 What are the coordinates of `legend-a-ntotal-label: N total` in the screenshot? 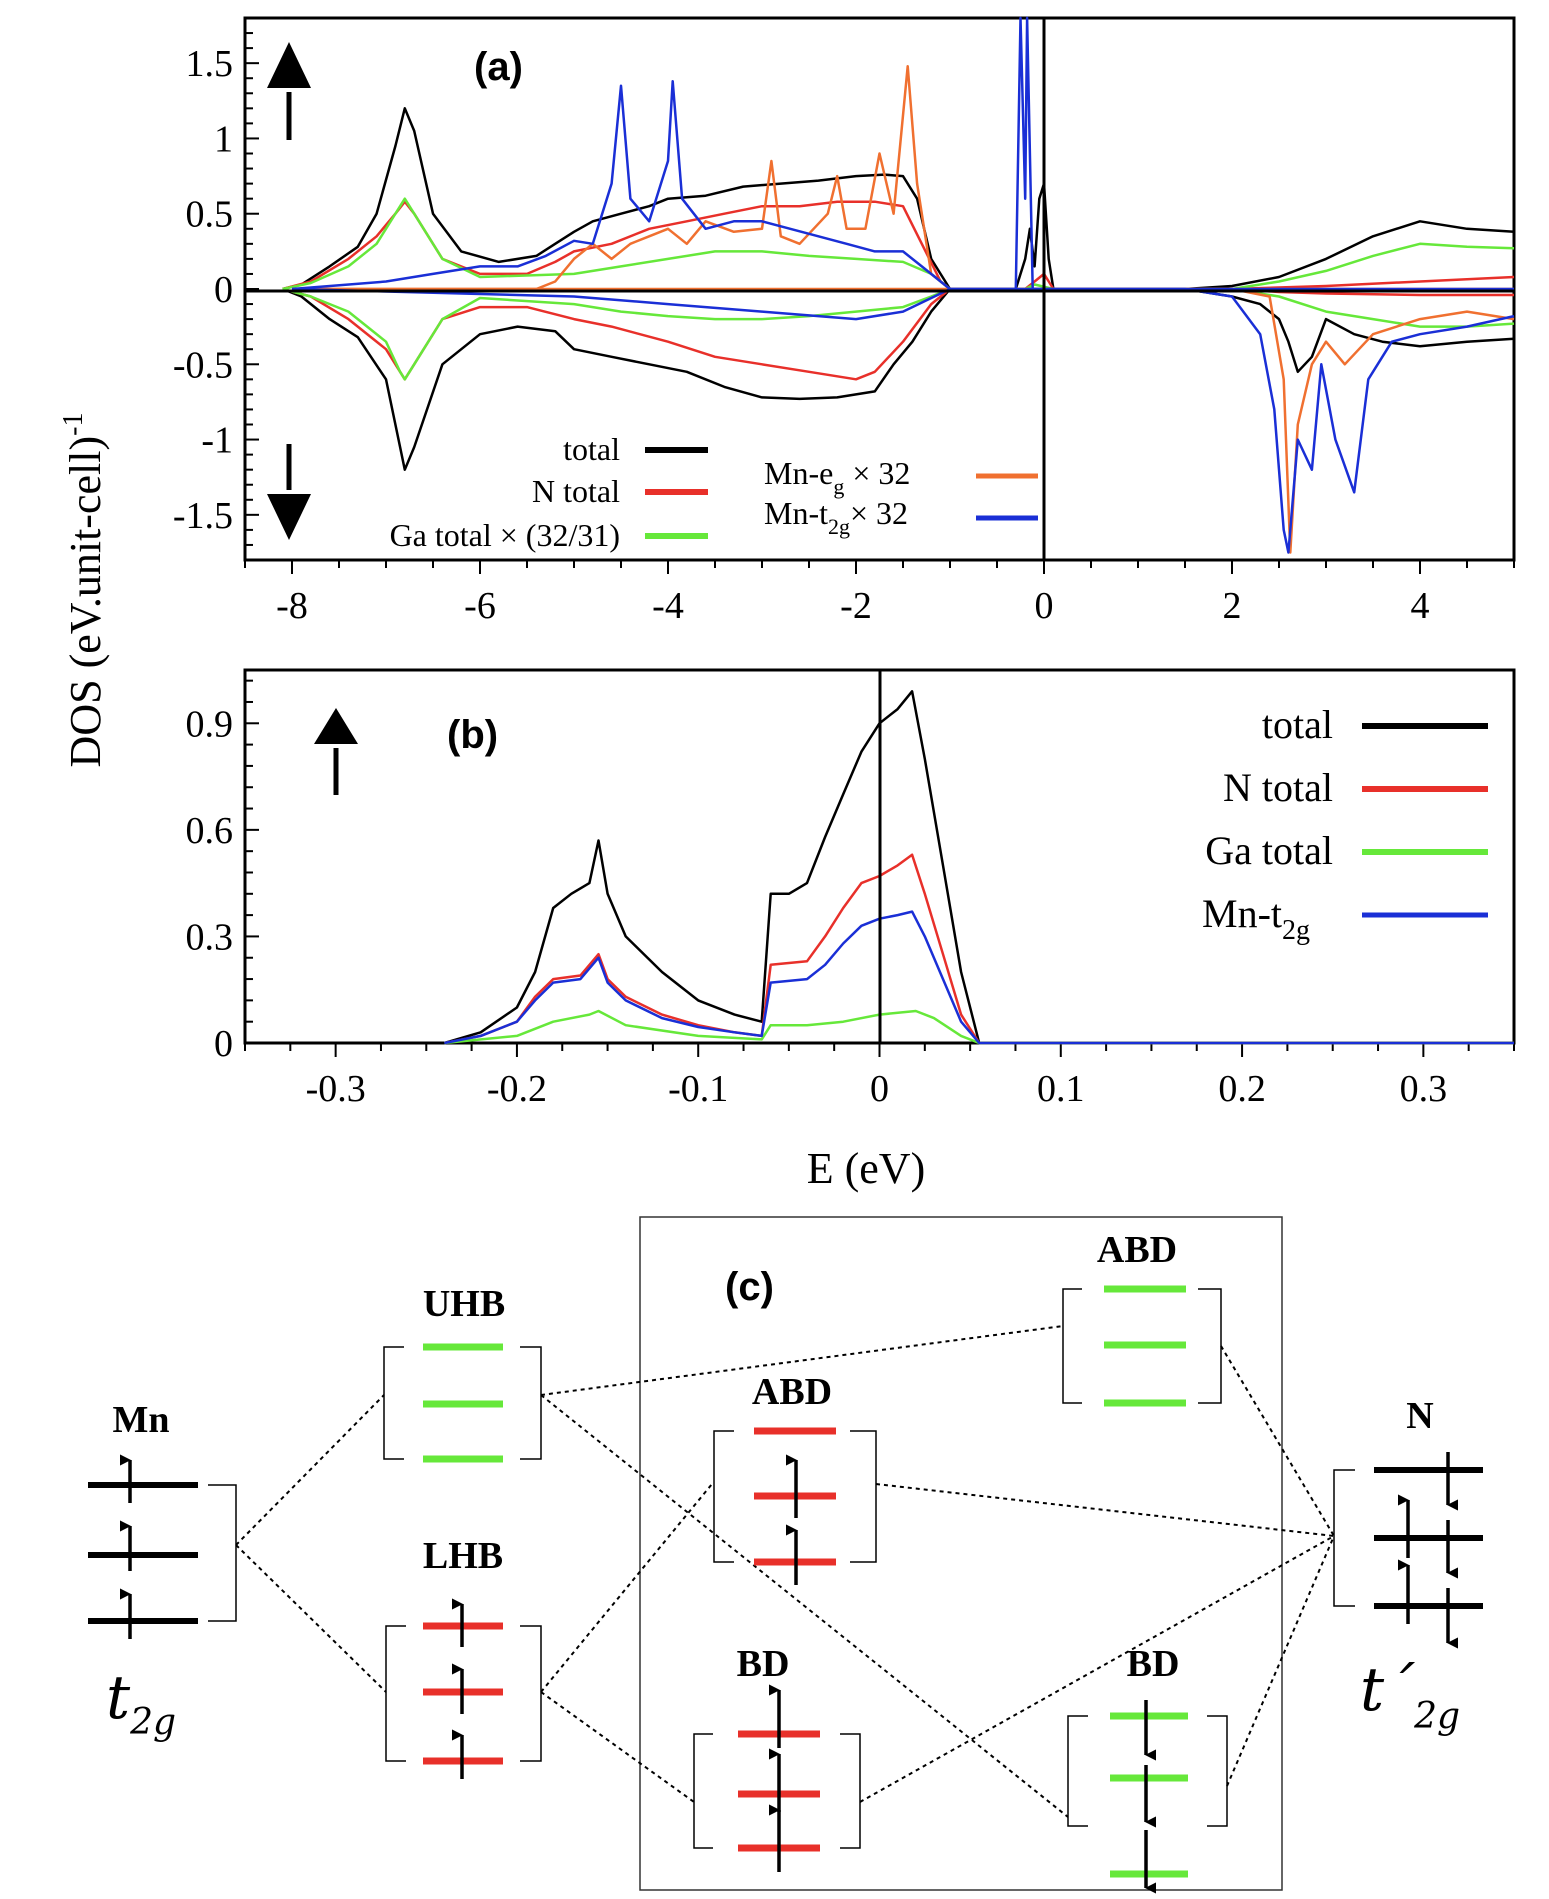 It's located at (576, 491).